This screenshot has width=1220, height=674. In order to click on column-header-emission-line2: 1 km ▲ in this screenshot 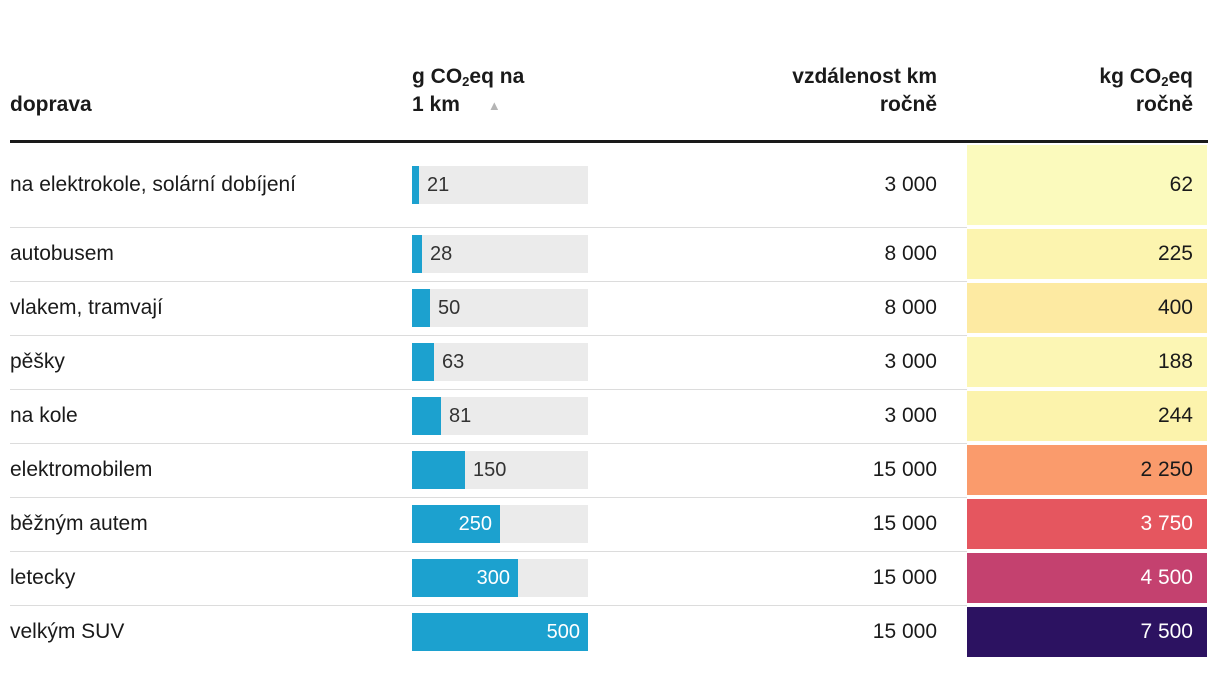, I will do `click(456, 104)`.